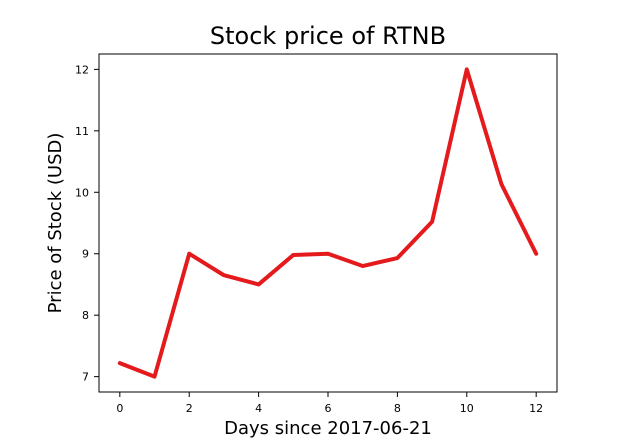 Image resolution: width=640 pixels, height=440 pixels. What do you see at coordinates (258, 408) in the screenshot?
I see `x-tick-label: 4` at bounding box center [258, 408].